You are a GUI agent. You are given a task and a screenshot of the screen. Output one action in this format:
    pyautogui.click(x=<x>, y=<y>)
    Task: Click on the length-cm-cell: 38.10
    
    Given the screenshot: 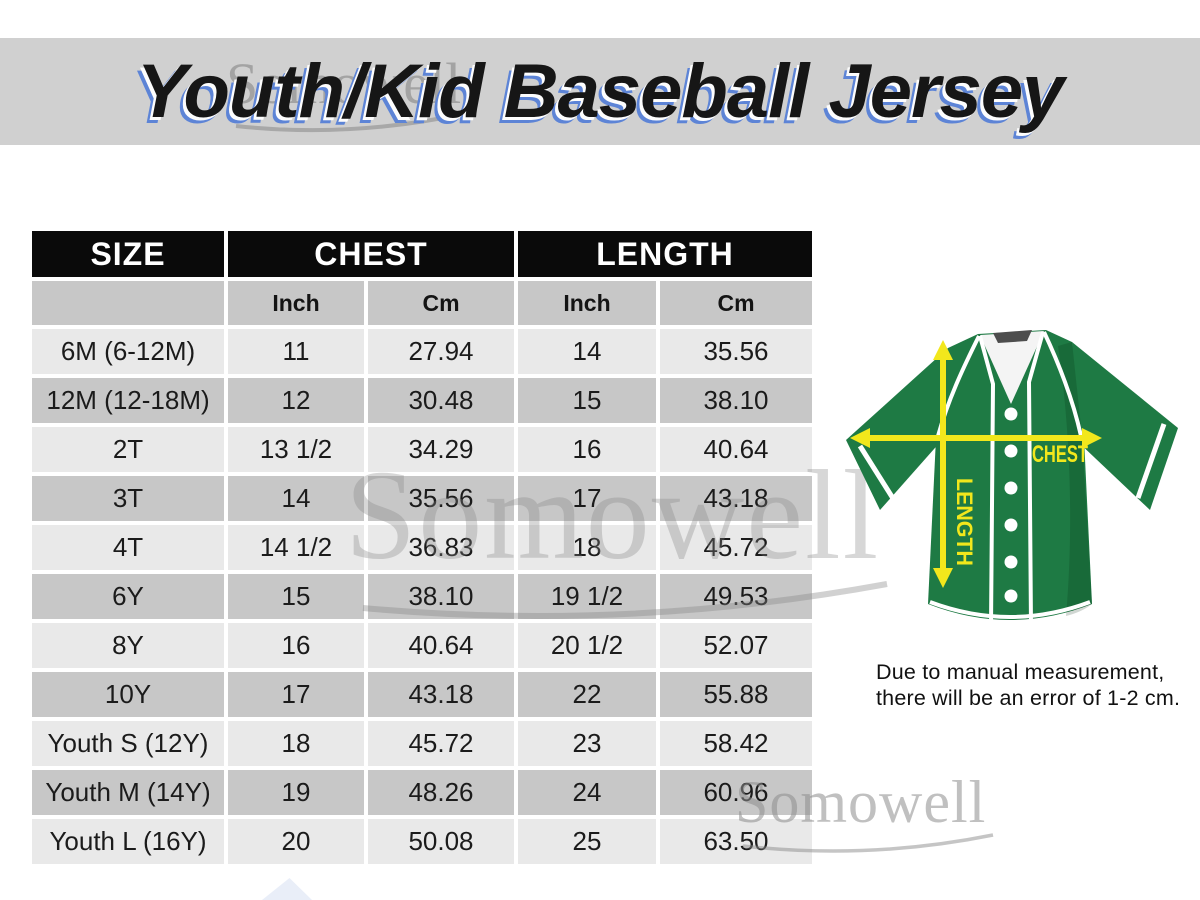 What is the action you would take?
    pyautogui.click(x=736, y=400)
    